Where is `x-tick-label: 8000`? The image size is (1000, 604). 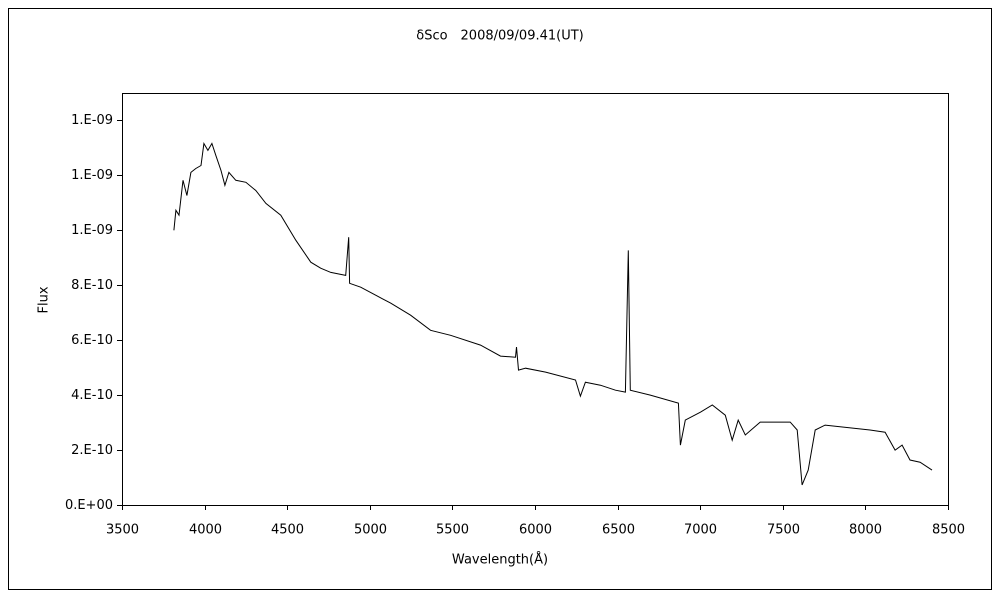 x-tick-label: 8000 is located at coordinates (865, 530).